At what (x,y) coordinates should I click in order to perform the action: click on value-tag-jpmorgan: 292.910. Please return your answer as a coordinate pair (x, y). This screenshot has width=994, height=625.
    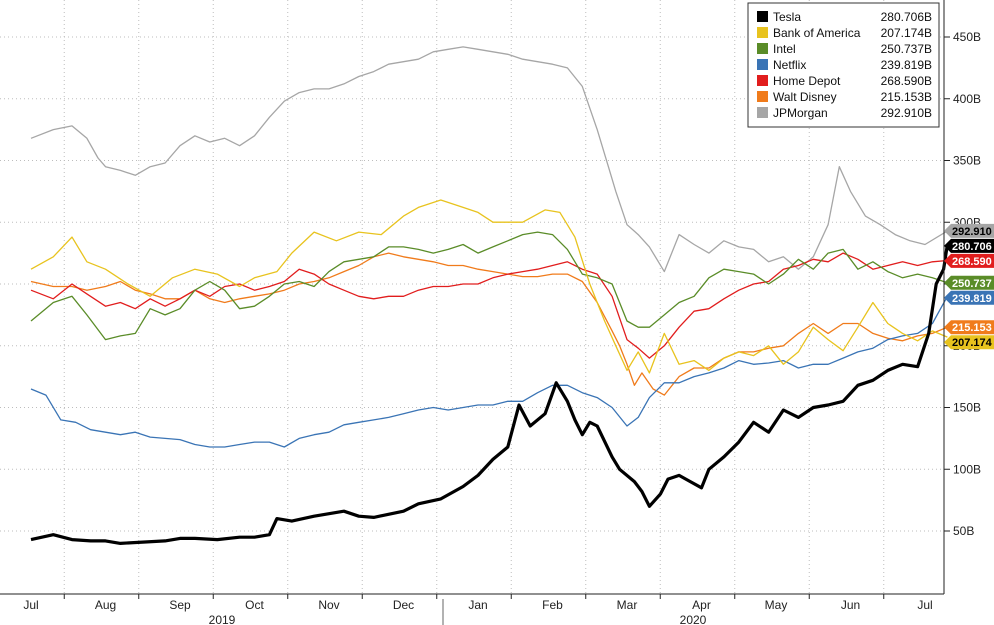
    Looking at the image, I should click on (969, 230).